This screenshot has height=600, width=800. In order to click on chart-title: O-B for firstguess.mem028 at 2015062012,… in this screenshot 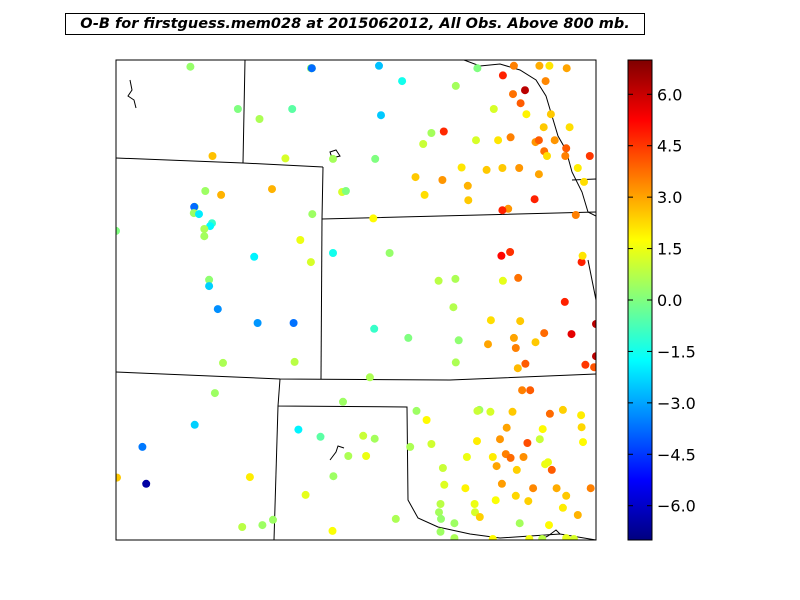, I will do `click(355, 24)`.